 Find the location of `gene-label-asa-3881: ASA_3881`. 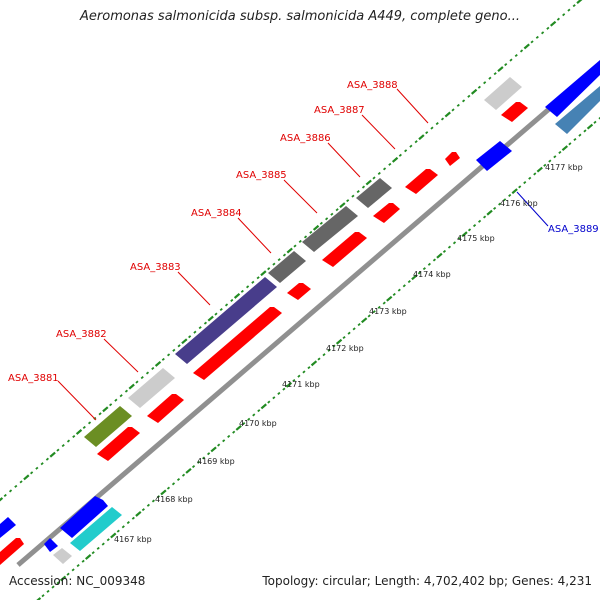

gene-label-asa-3881: ASA_3881 is located at coordinates (33, 378).